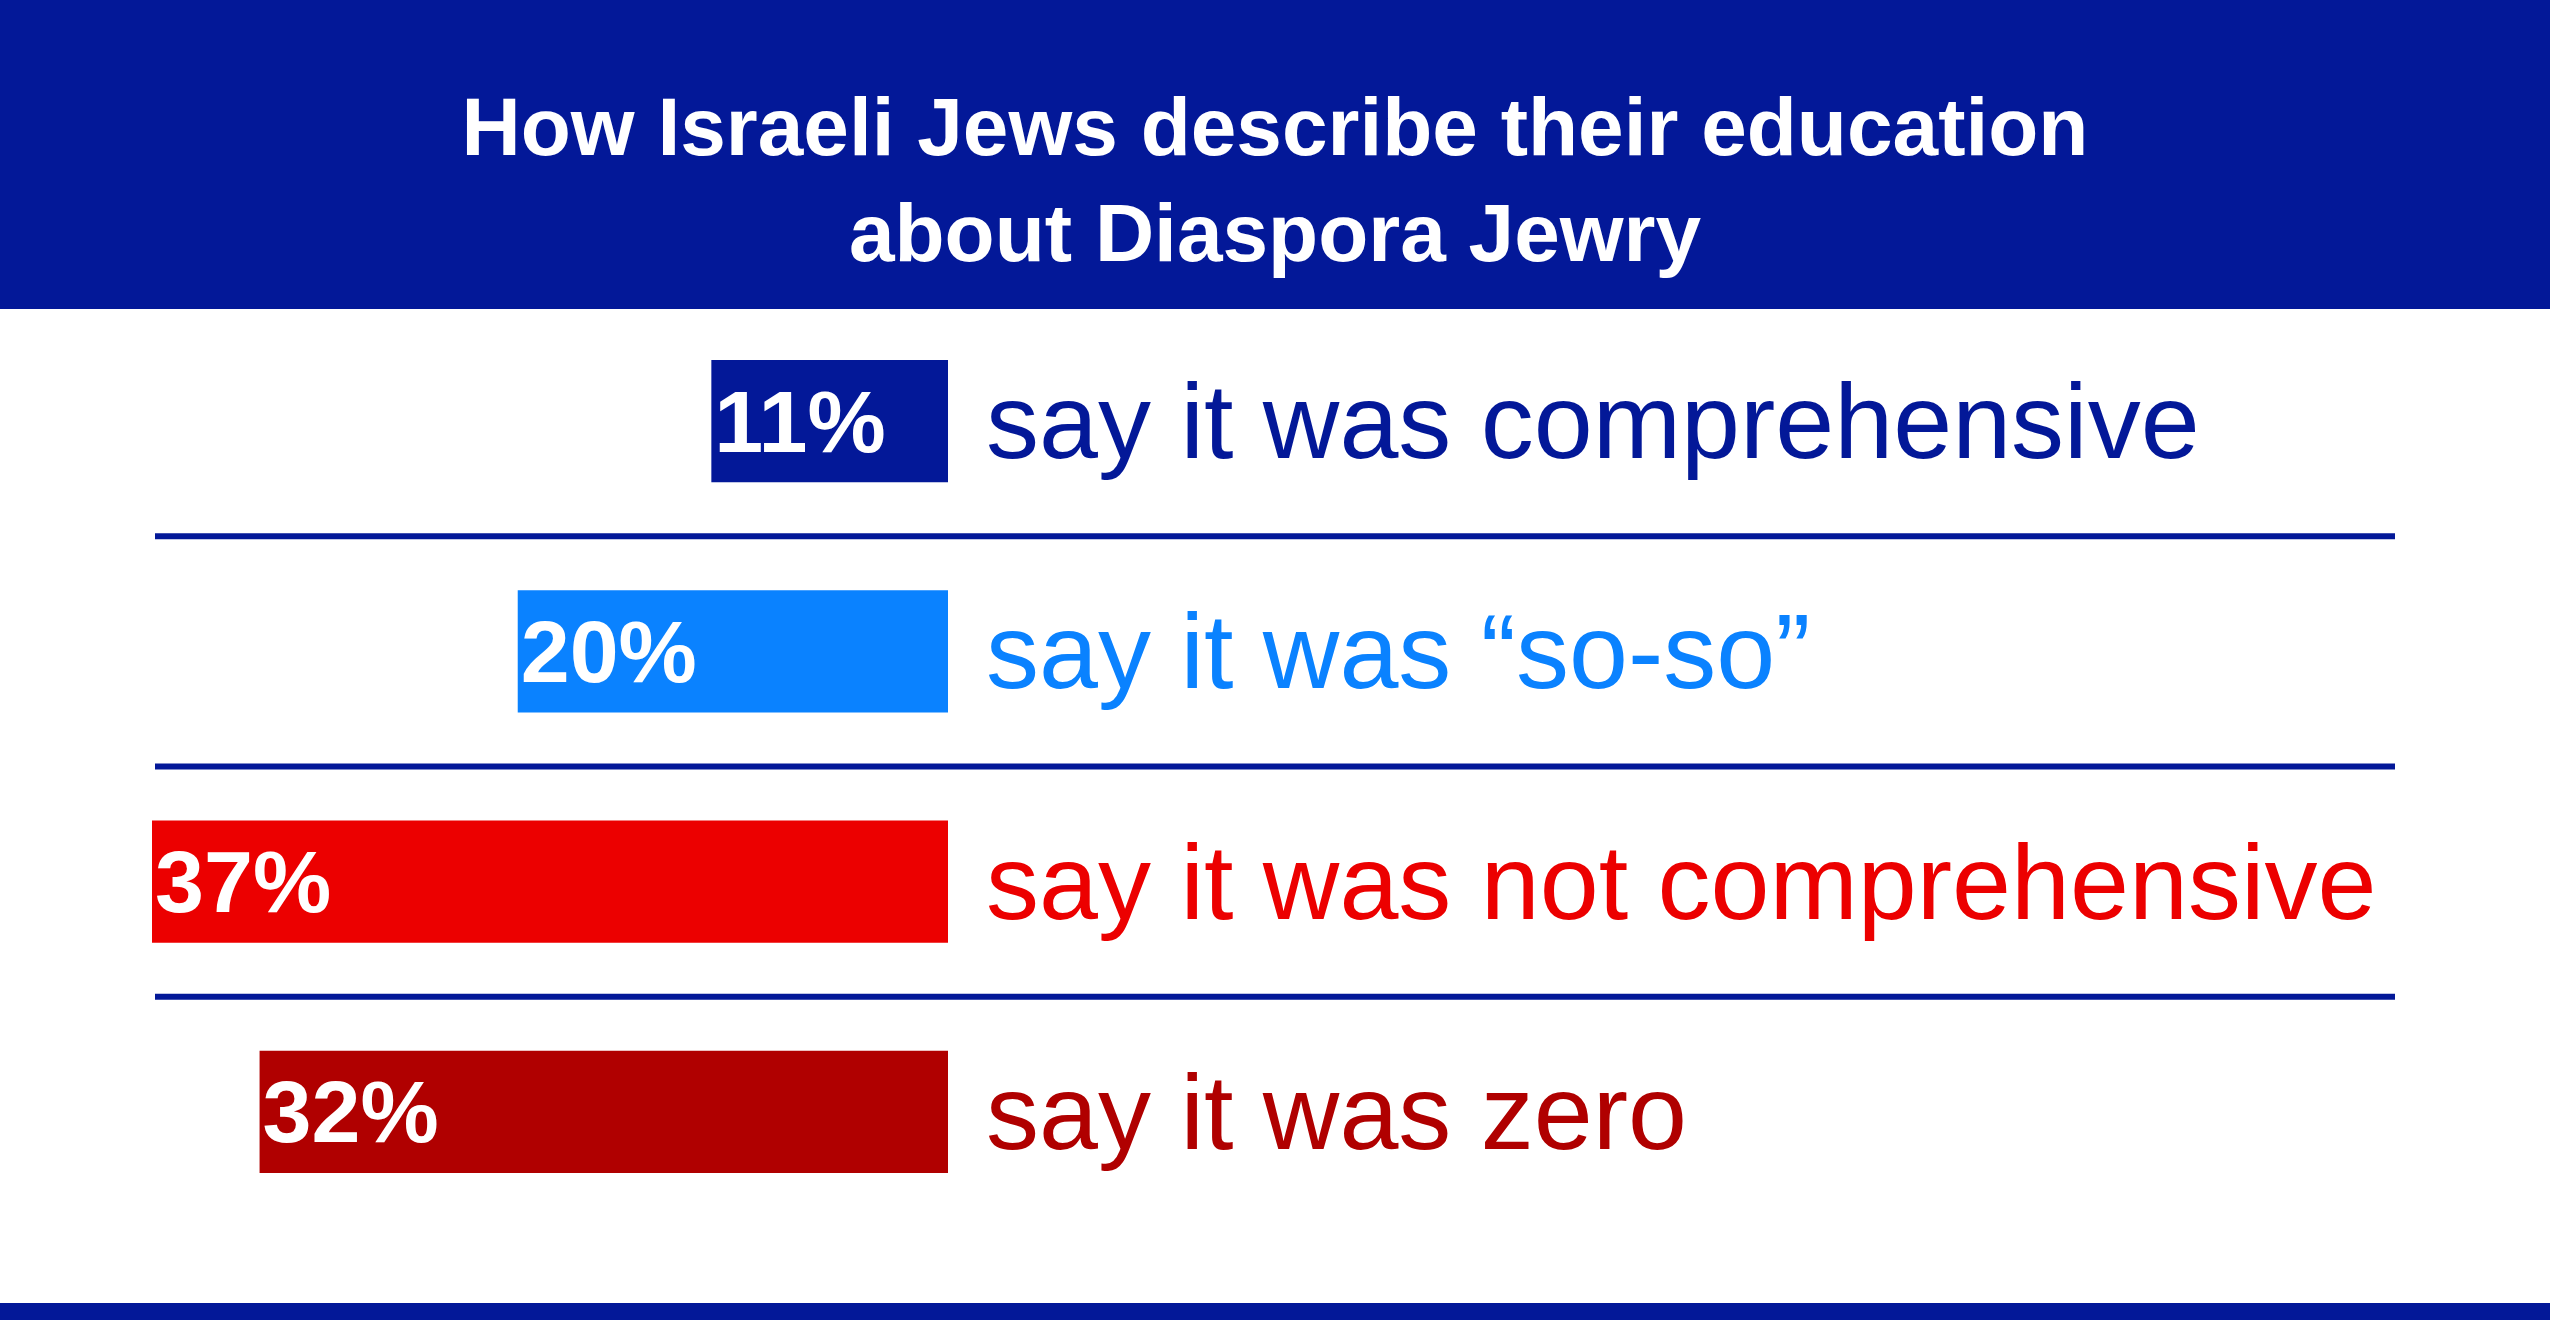 This screenshot has height=1320, width=2550. Describe the element at coordinates (350, 1112) in the screenshot. I see `data-label: 32%` at that location.